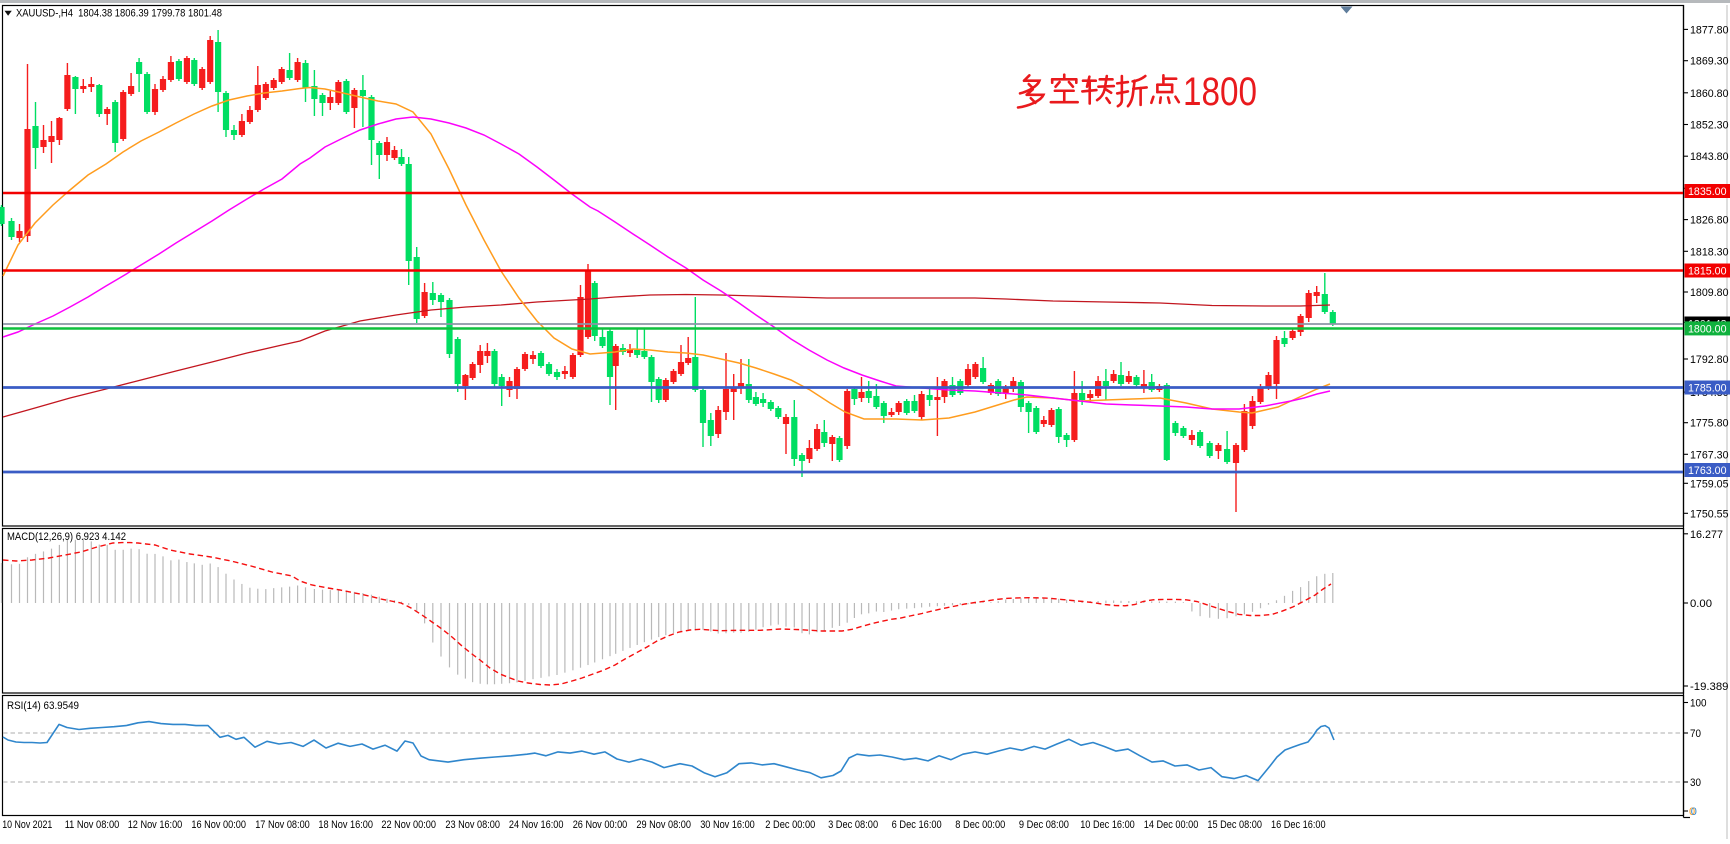  Describe the element at coordinates (1701, 604) in the screenshot. I see `svg-text: 0.00` at that location.